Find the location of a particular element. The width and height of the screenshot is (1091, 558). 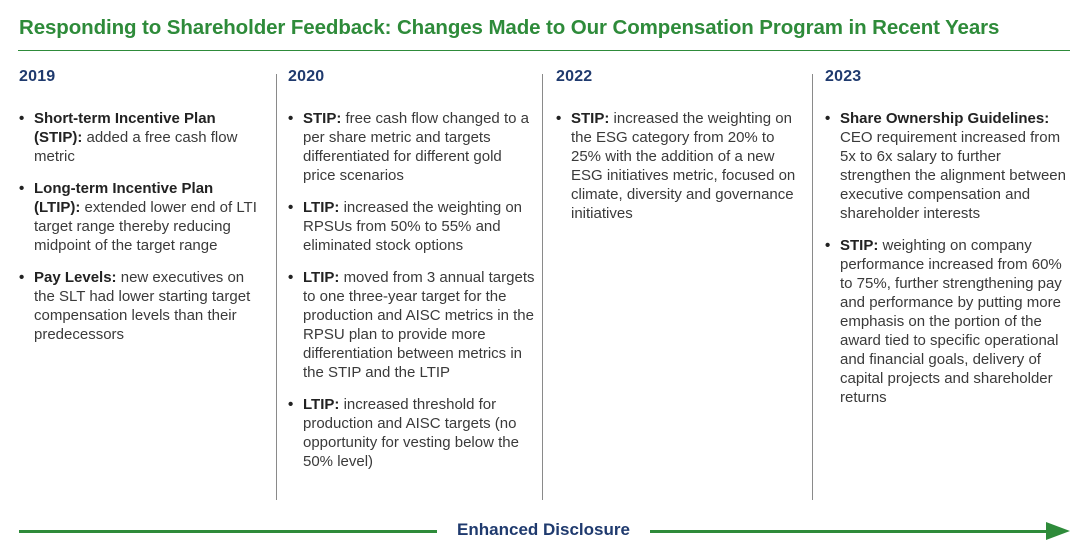

item-lead: Share Ownership Guidelines: is located at coordinates (945, 118).